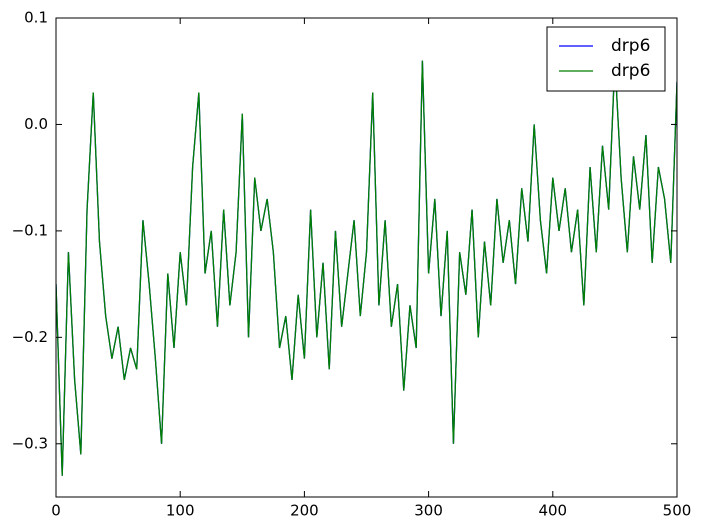  Describe the element at coordinates (30, 337) in the screenshot. I see `y-tick-label: −0.2` at that location.